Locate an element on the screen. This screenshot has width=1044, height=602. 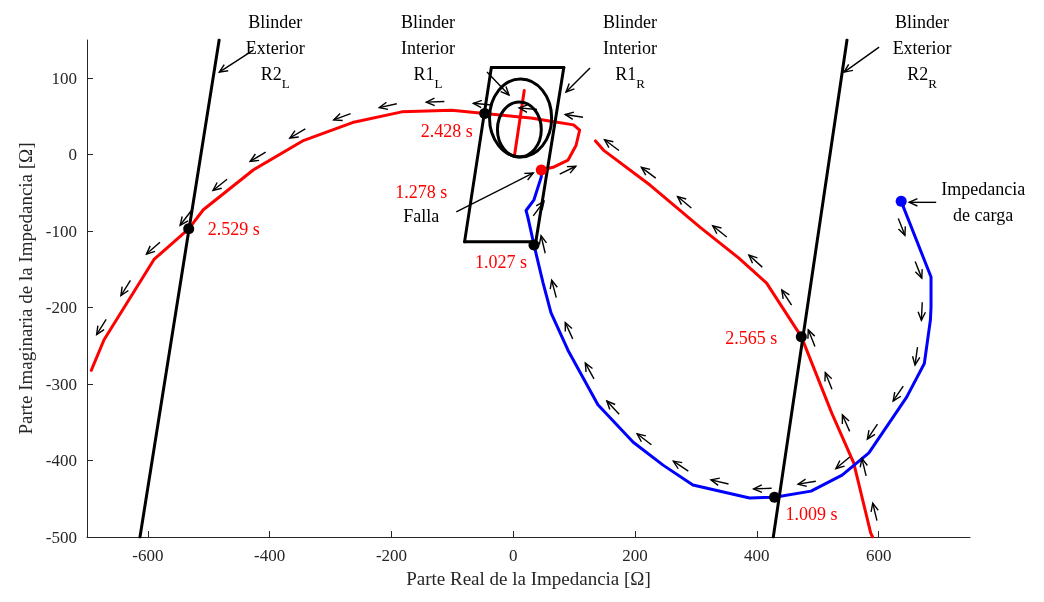
x-axis-title: Parte Real de la Impedancia [Ω] is located at coordinates (528, 578).